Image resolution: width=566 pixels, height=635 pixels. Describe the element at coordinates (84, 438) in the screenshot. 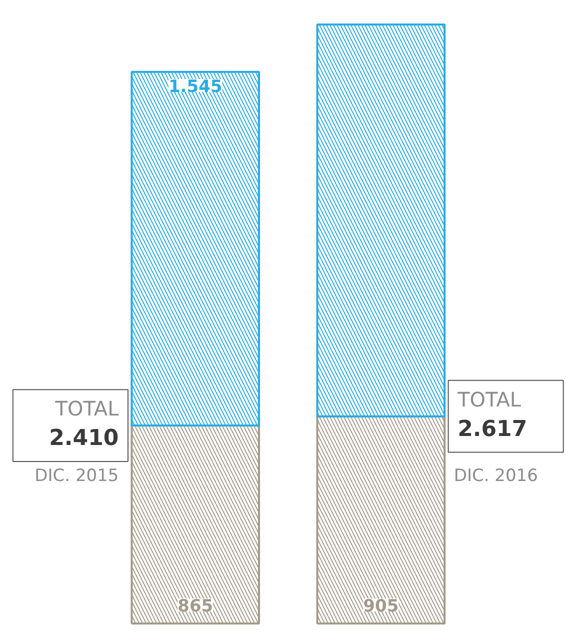

I see `total-label: 2.410` at that location.